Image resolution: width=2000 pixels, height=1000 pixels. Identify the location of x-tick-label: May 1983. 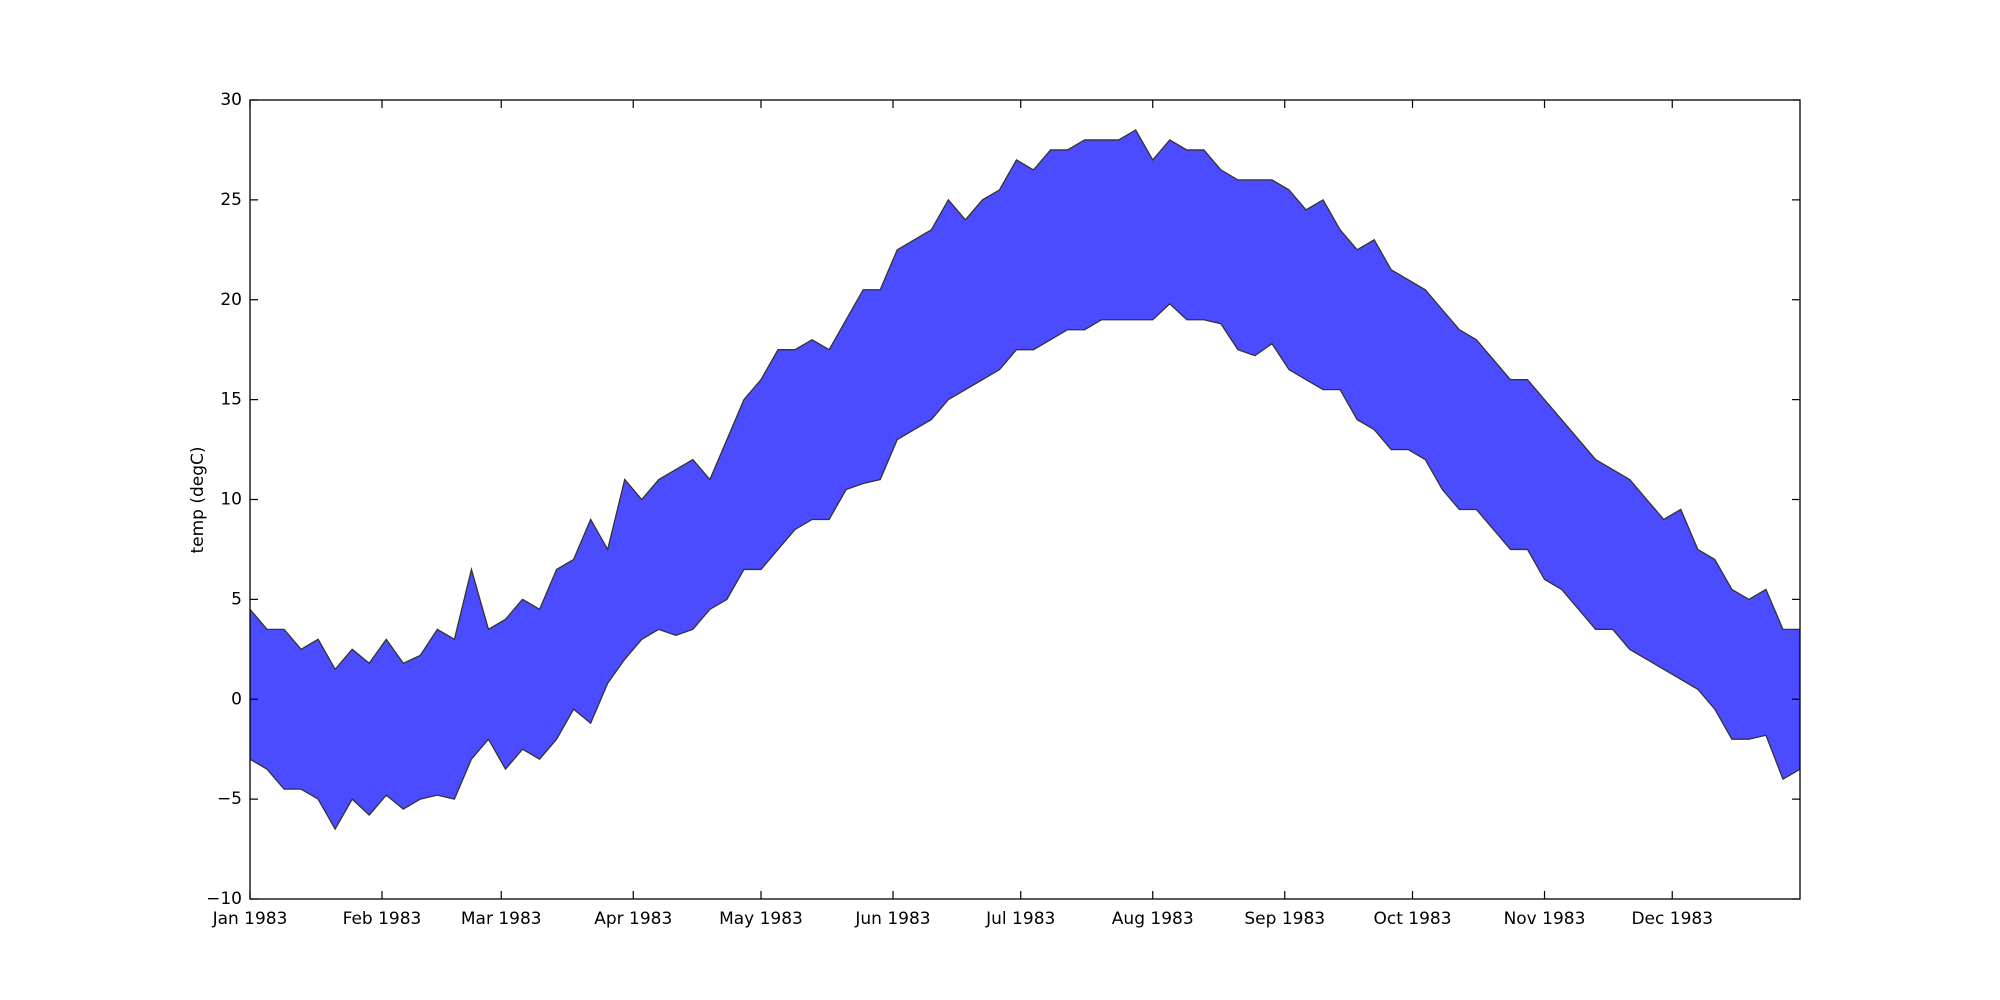
(761, 919).